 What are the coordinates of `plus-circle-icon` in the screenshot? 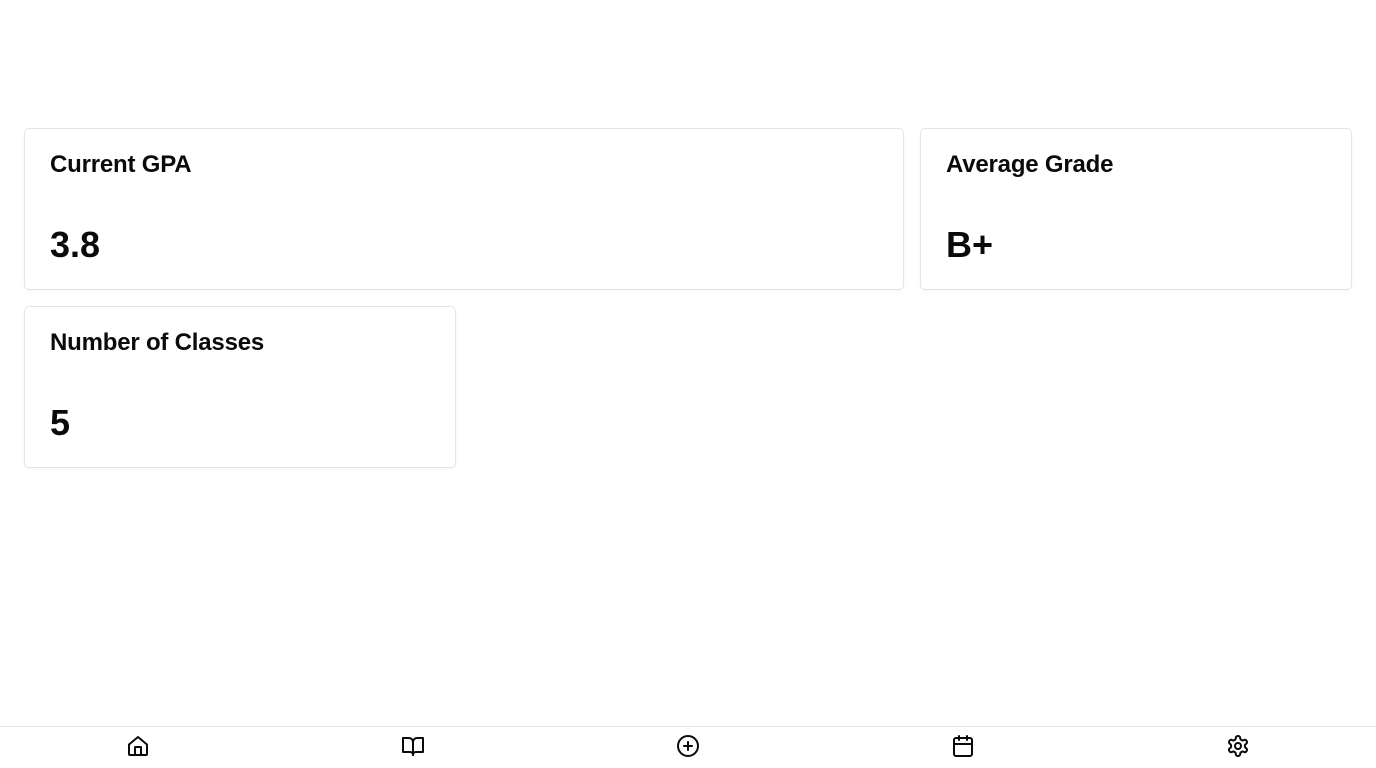 It's located at (688, 747).